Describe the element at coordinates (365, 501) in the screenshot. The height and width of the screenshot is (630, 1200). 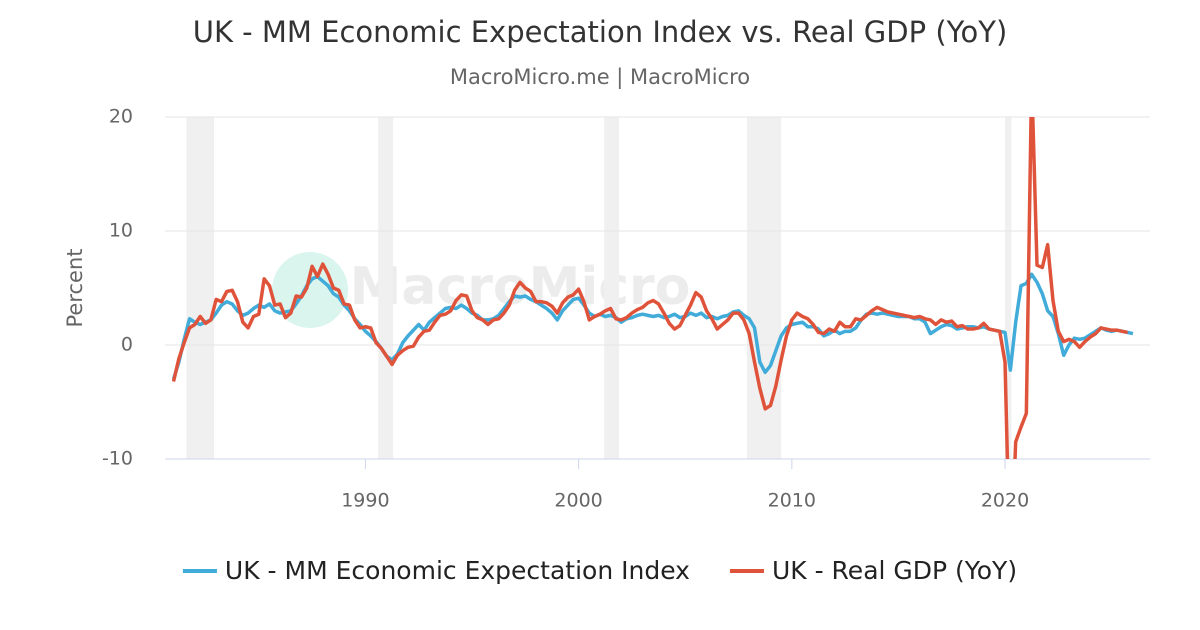
I see `x-tick-label: 1990` at that location.